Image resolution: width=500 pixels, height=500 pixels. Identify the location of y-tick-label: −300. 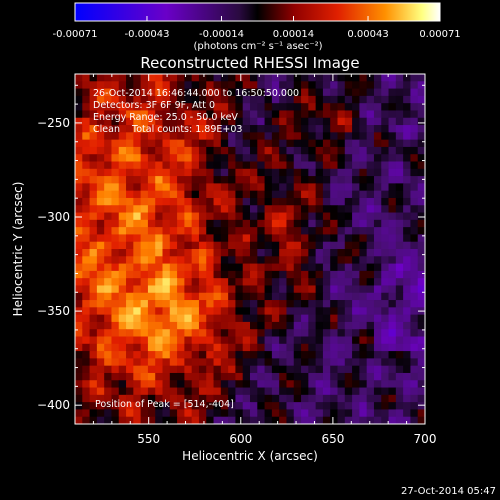
(53, 217).